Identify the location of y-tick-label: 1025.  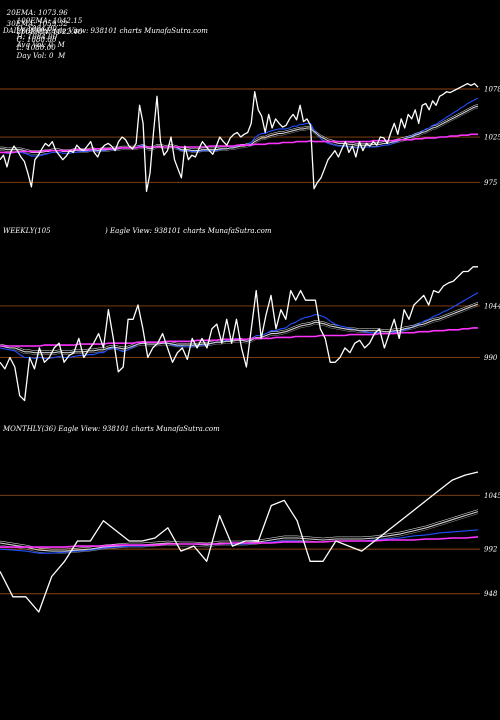
(492, 138).